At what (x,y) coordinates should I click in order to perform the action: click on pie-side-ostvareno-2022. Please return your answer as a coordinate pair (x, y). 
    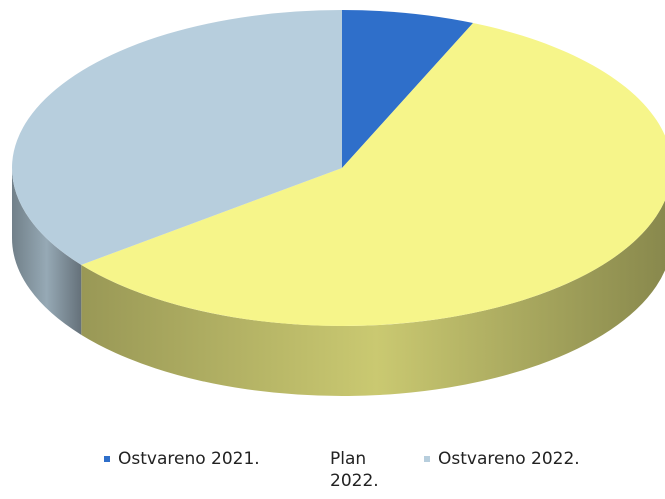
    Looking at the image, I should click on (47, 251).